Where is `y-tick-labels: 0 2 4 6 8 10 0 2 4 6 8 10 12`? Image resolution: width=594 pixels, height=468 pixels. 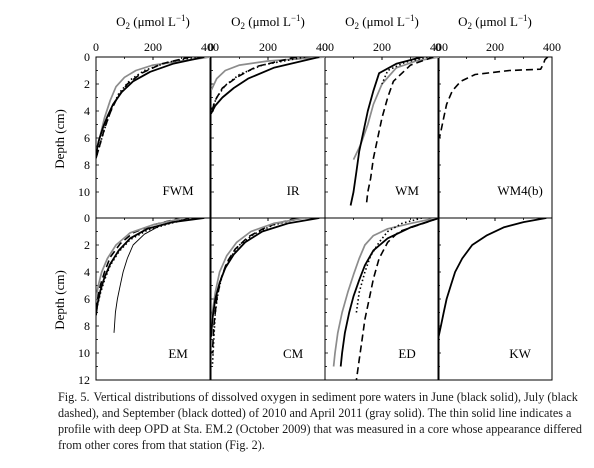
y-tick-labels: 0 2 4 6 8 10 0 2 4 6 8 10 12 is located at coordinates (84, 218).